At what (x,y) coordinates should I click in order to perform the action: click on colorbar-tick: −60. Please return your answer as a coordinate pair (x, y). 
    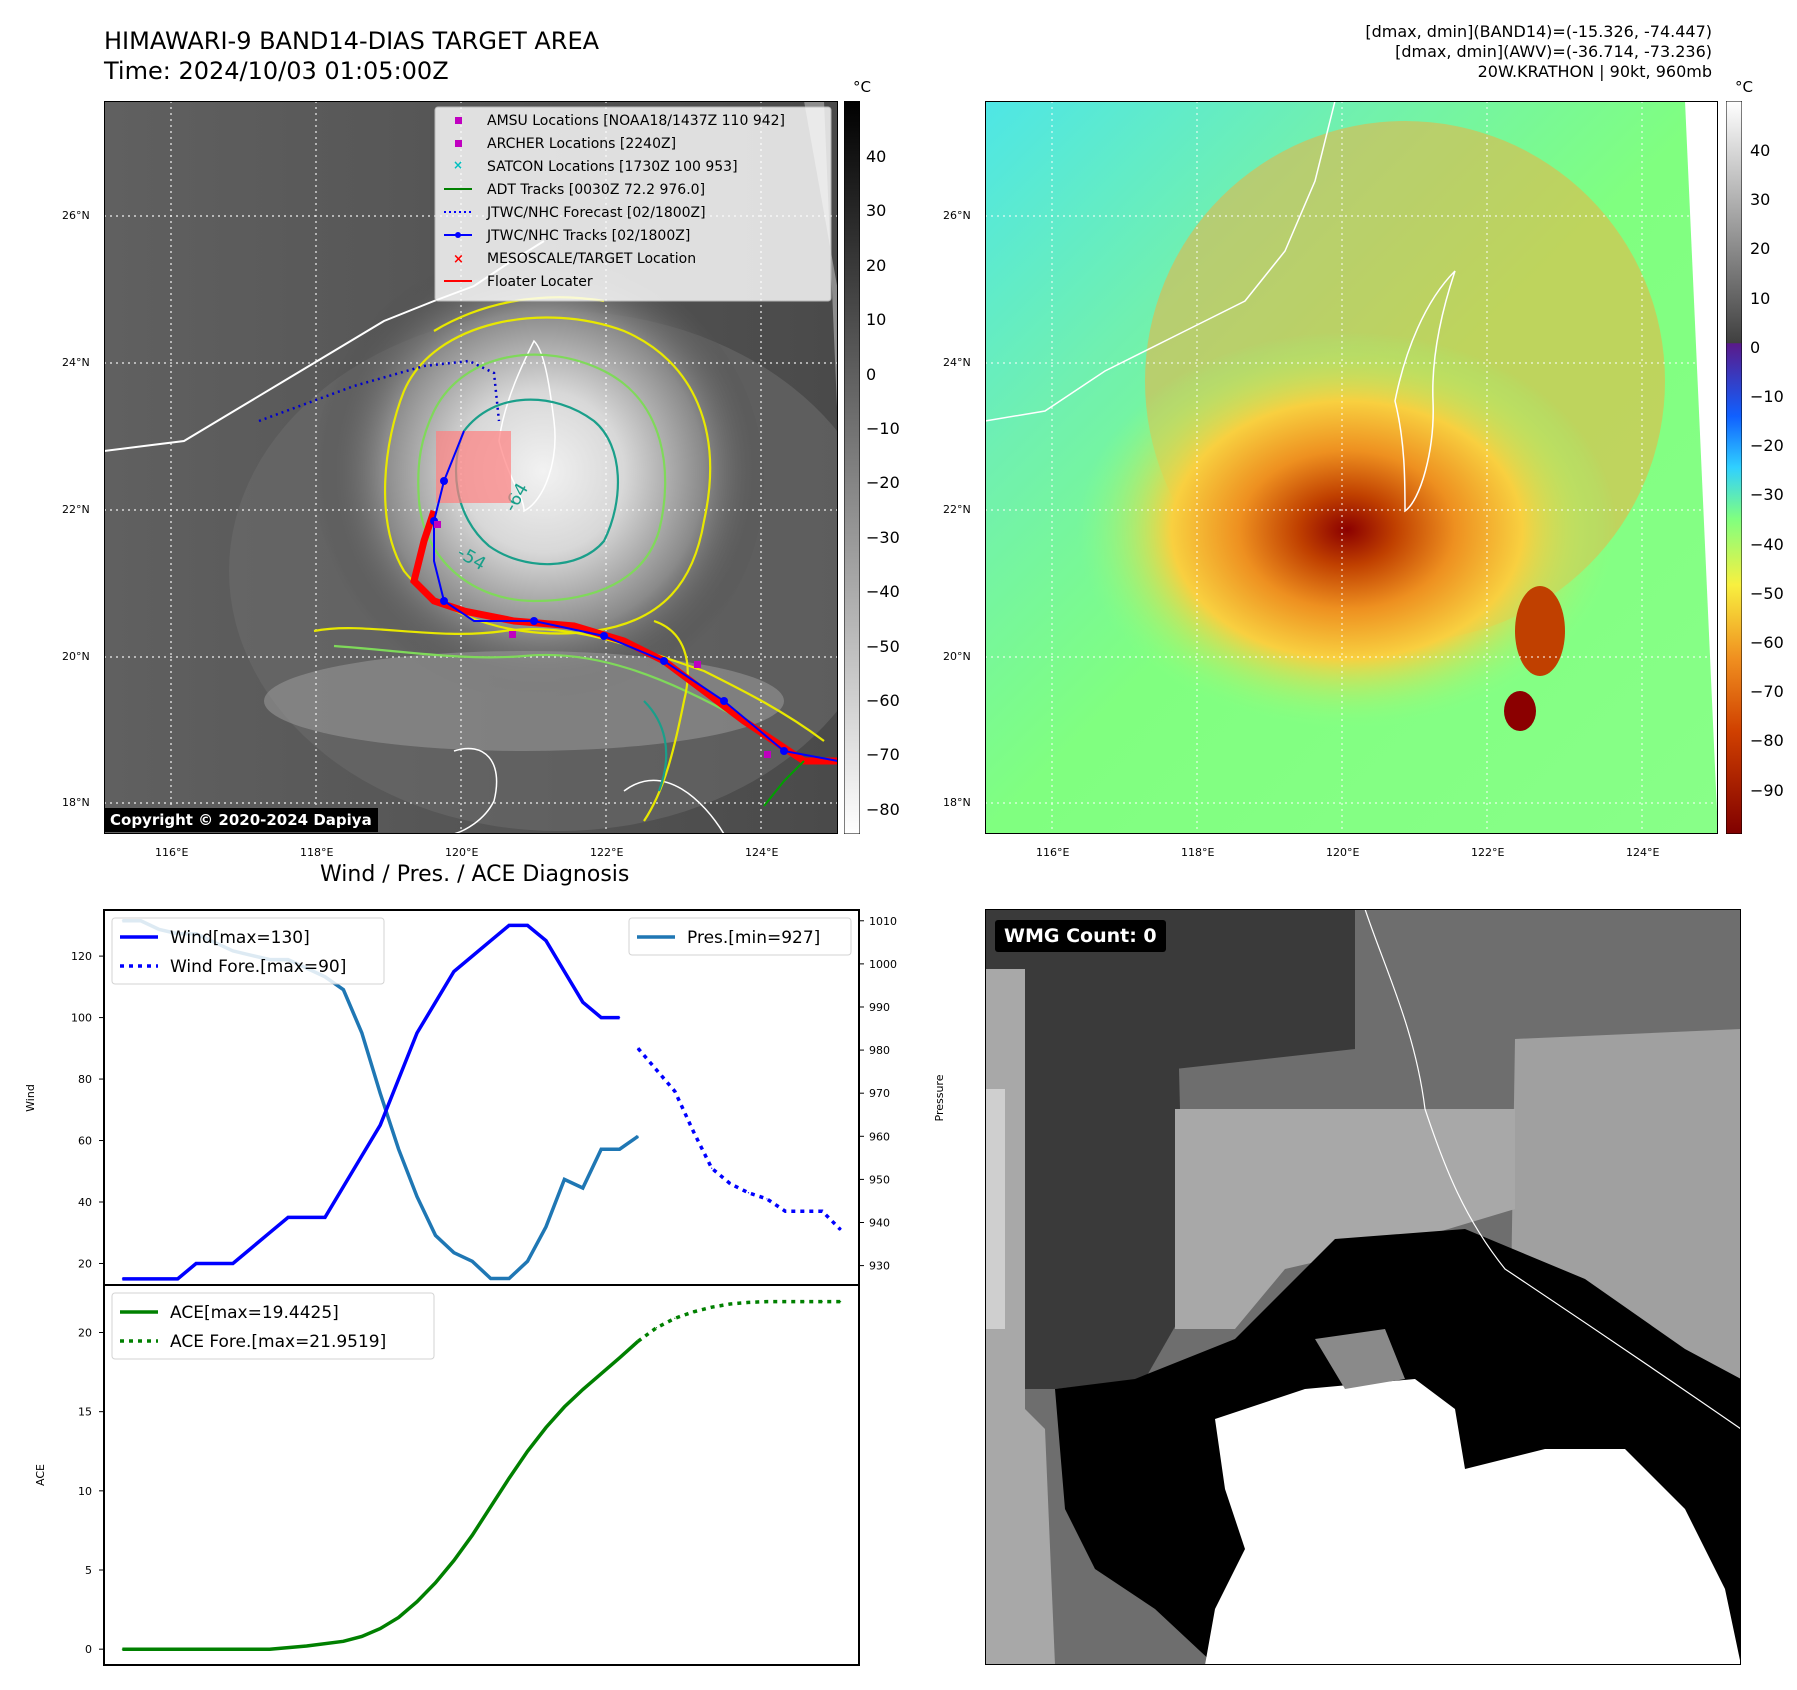
    Looking at the image, I should click on (883, 700).